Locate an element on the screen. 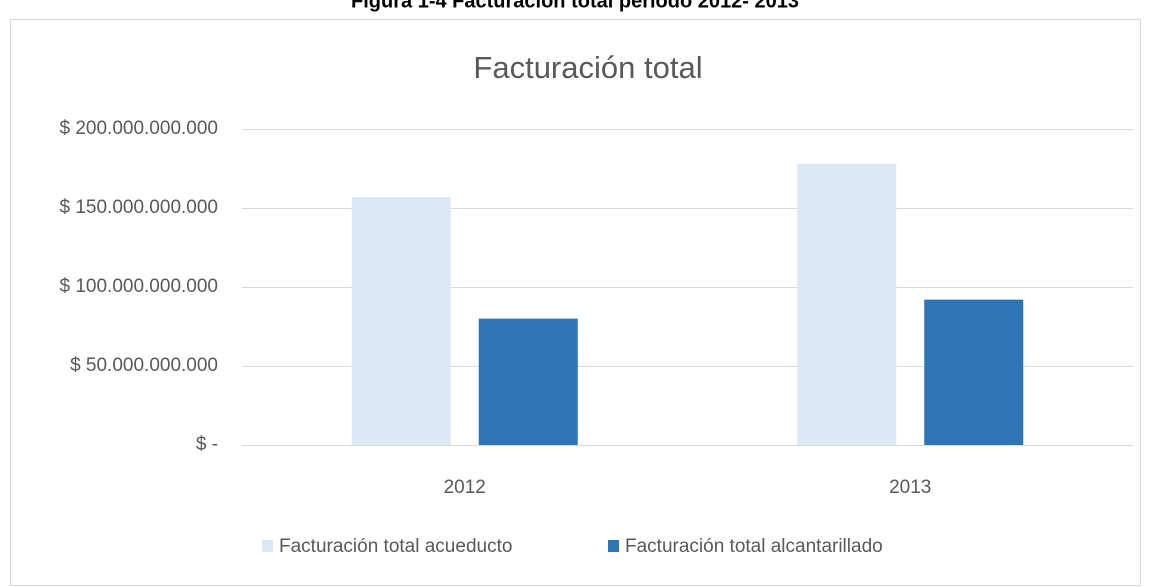 The image size is (1151, 587). y-tick-label: $ 50.000.000.000 is located at coordinates (144, 365).